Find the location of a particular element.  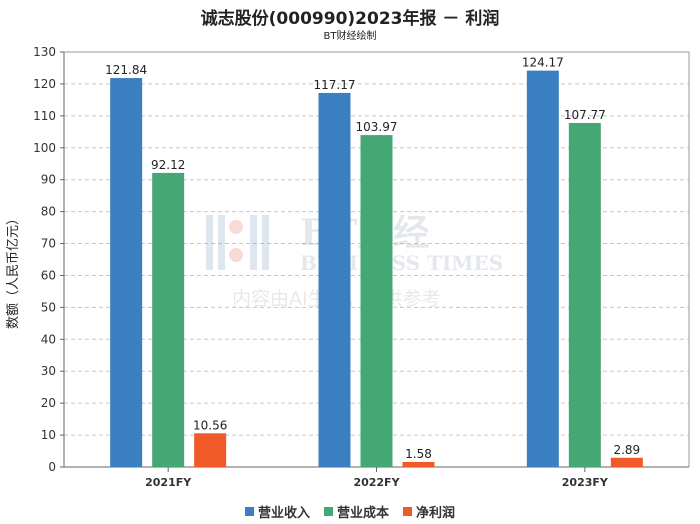

chart-subtitle: BT财经绘制 is located at coordinates (350, 36).